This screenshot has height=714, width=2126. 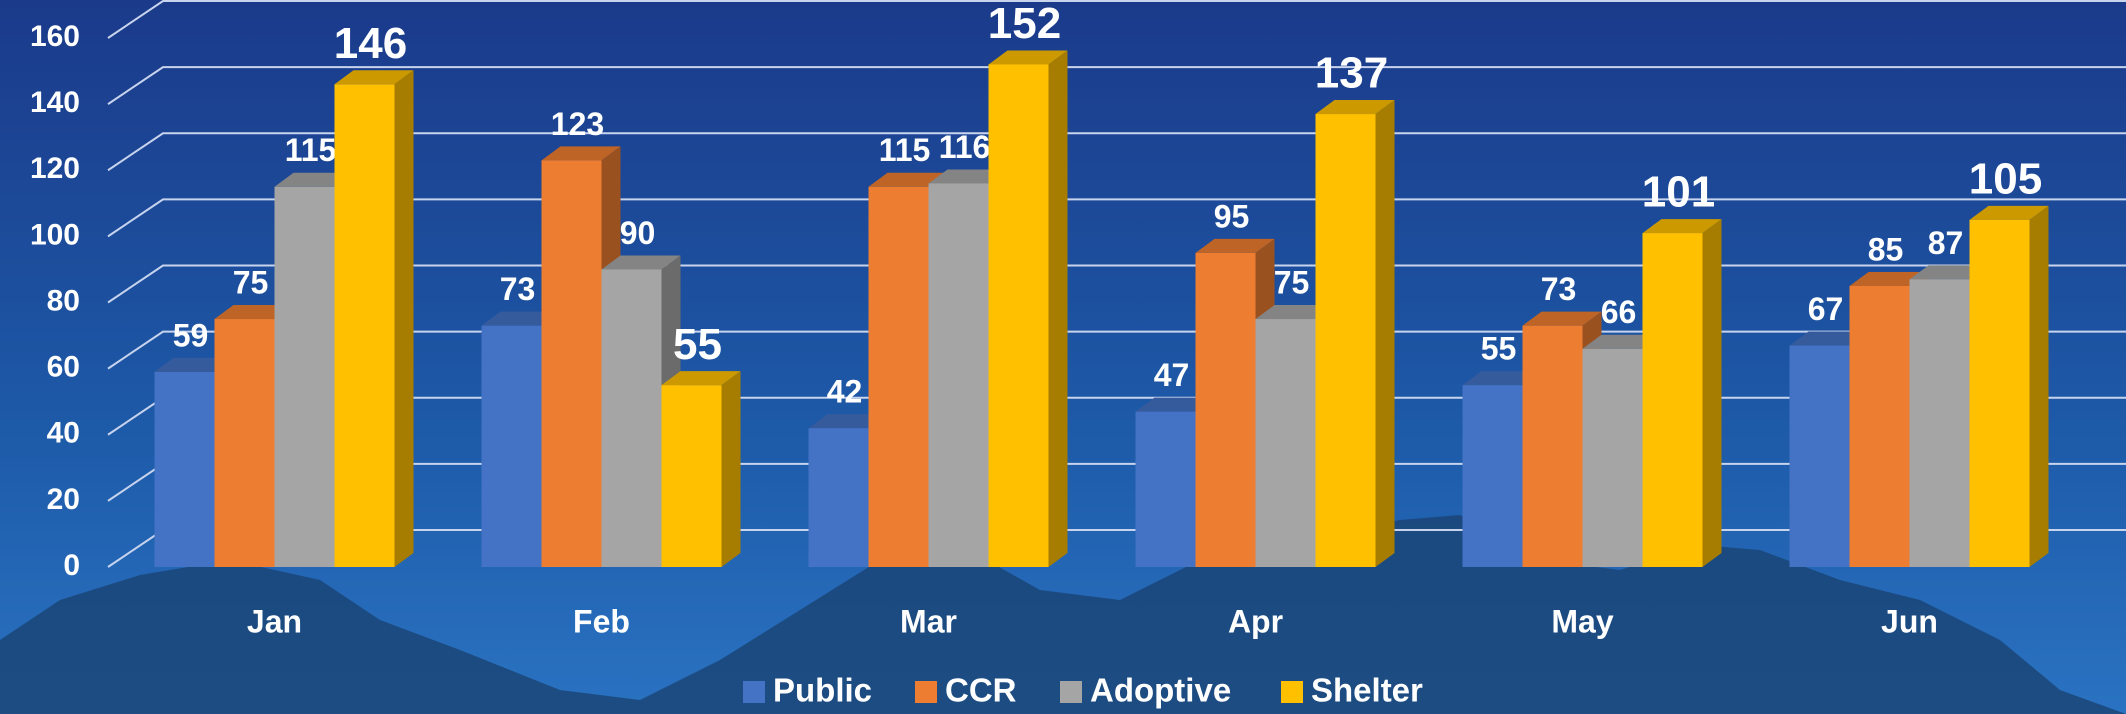 What do you see at coordinates (63, 367) in the screenshot?
I see `y-tick-label: 60` at bounding box center [63, 367].